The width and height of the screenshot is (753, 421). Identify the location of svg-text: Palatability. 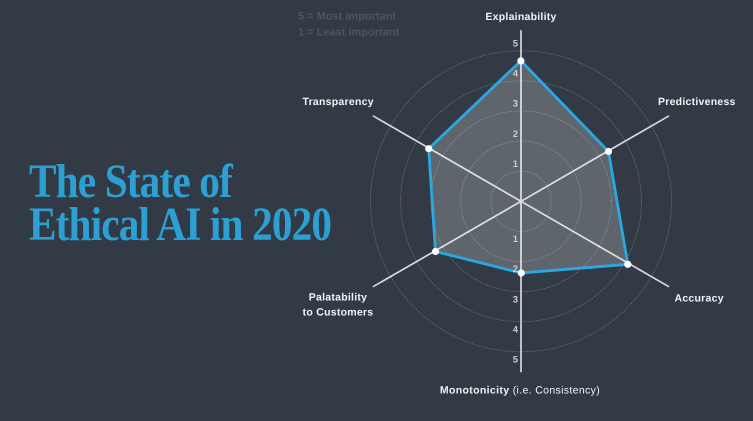
(338, 298).